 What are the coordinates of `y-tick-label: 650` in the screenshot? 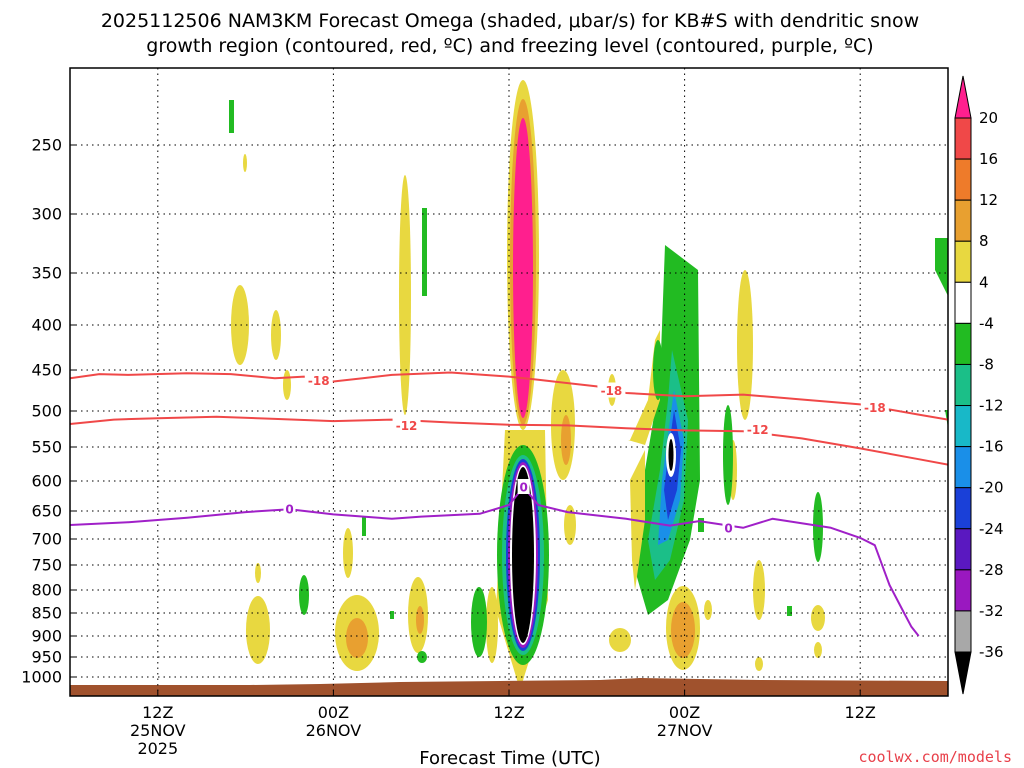 It's located at (46, 511).